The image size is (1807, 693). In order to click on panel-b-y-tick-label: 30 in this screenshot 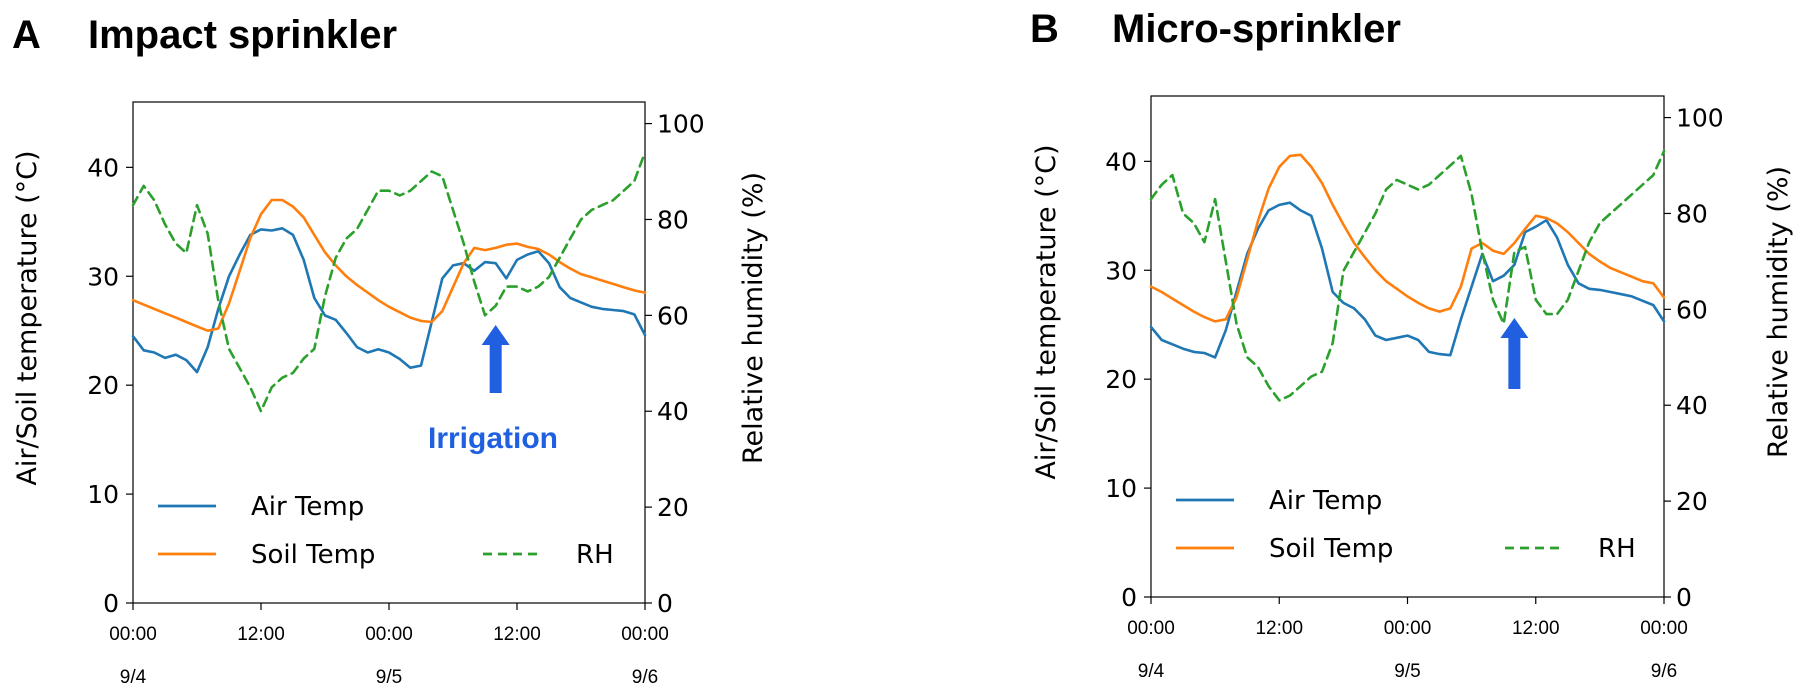, I will do `click(1121, 270)`.